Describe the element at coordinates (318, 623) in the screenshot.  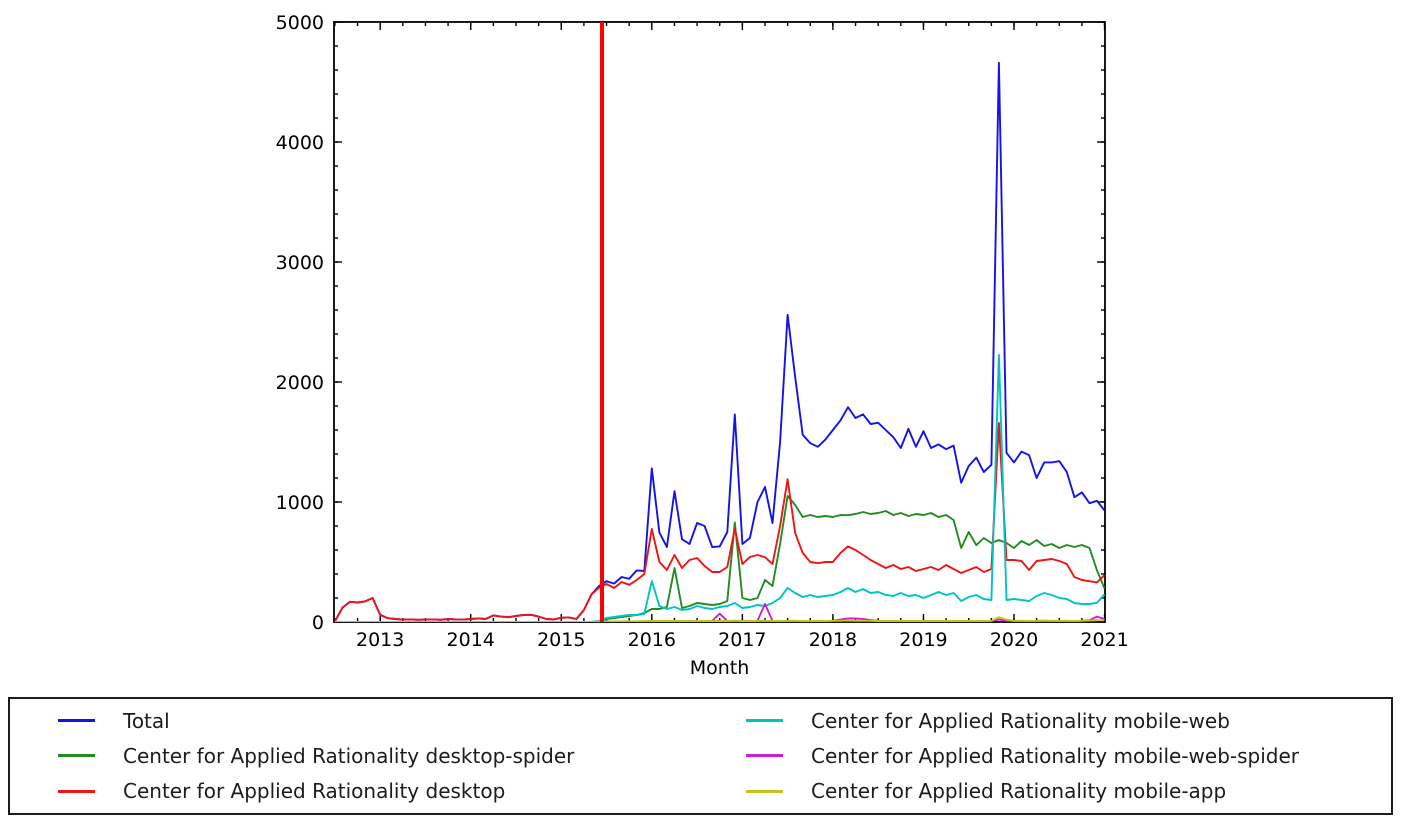
I see `y-tick-label: 0` at that location.